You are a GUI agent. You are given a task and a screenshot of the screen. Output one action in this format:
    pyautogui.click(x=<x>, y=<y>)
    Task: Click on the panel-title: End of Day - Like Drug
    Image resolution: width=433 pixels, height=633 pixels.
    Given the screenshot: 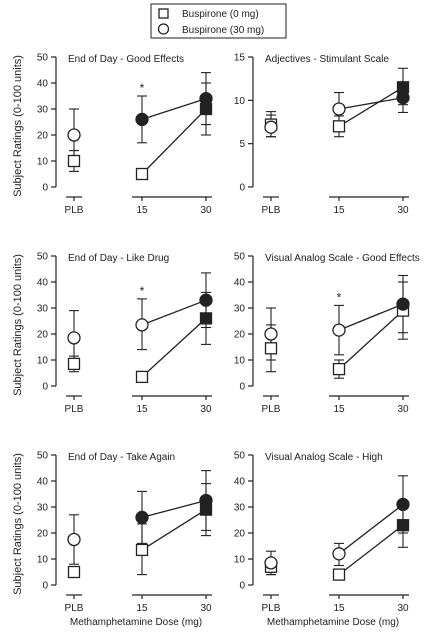 What is the action you would take?
    pyautogui.click(x=118, y=258)
    